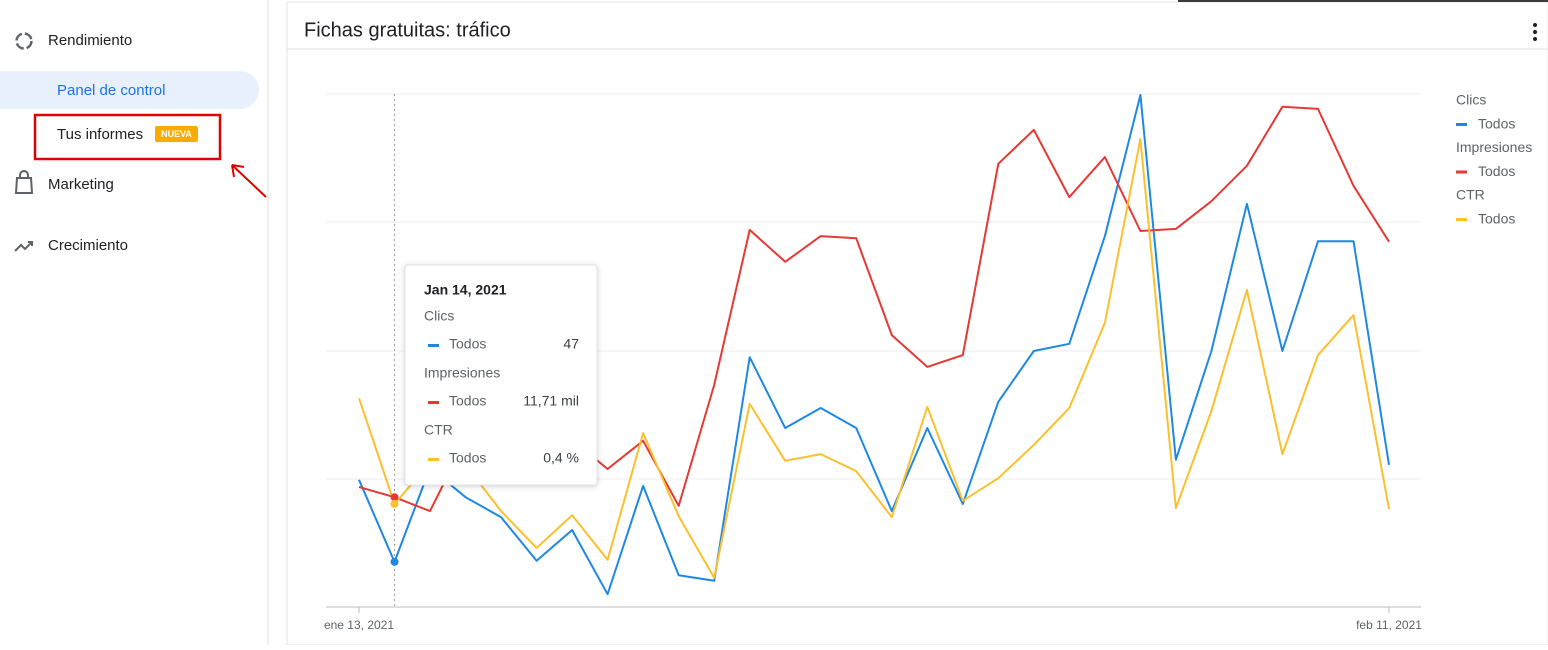 The image size is (1548, 650). What do you see at coordinates (439, 316) in the screenshot?
I see `tooltip-group: Clics` at bounding box center [439, 316].